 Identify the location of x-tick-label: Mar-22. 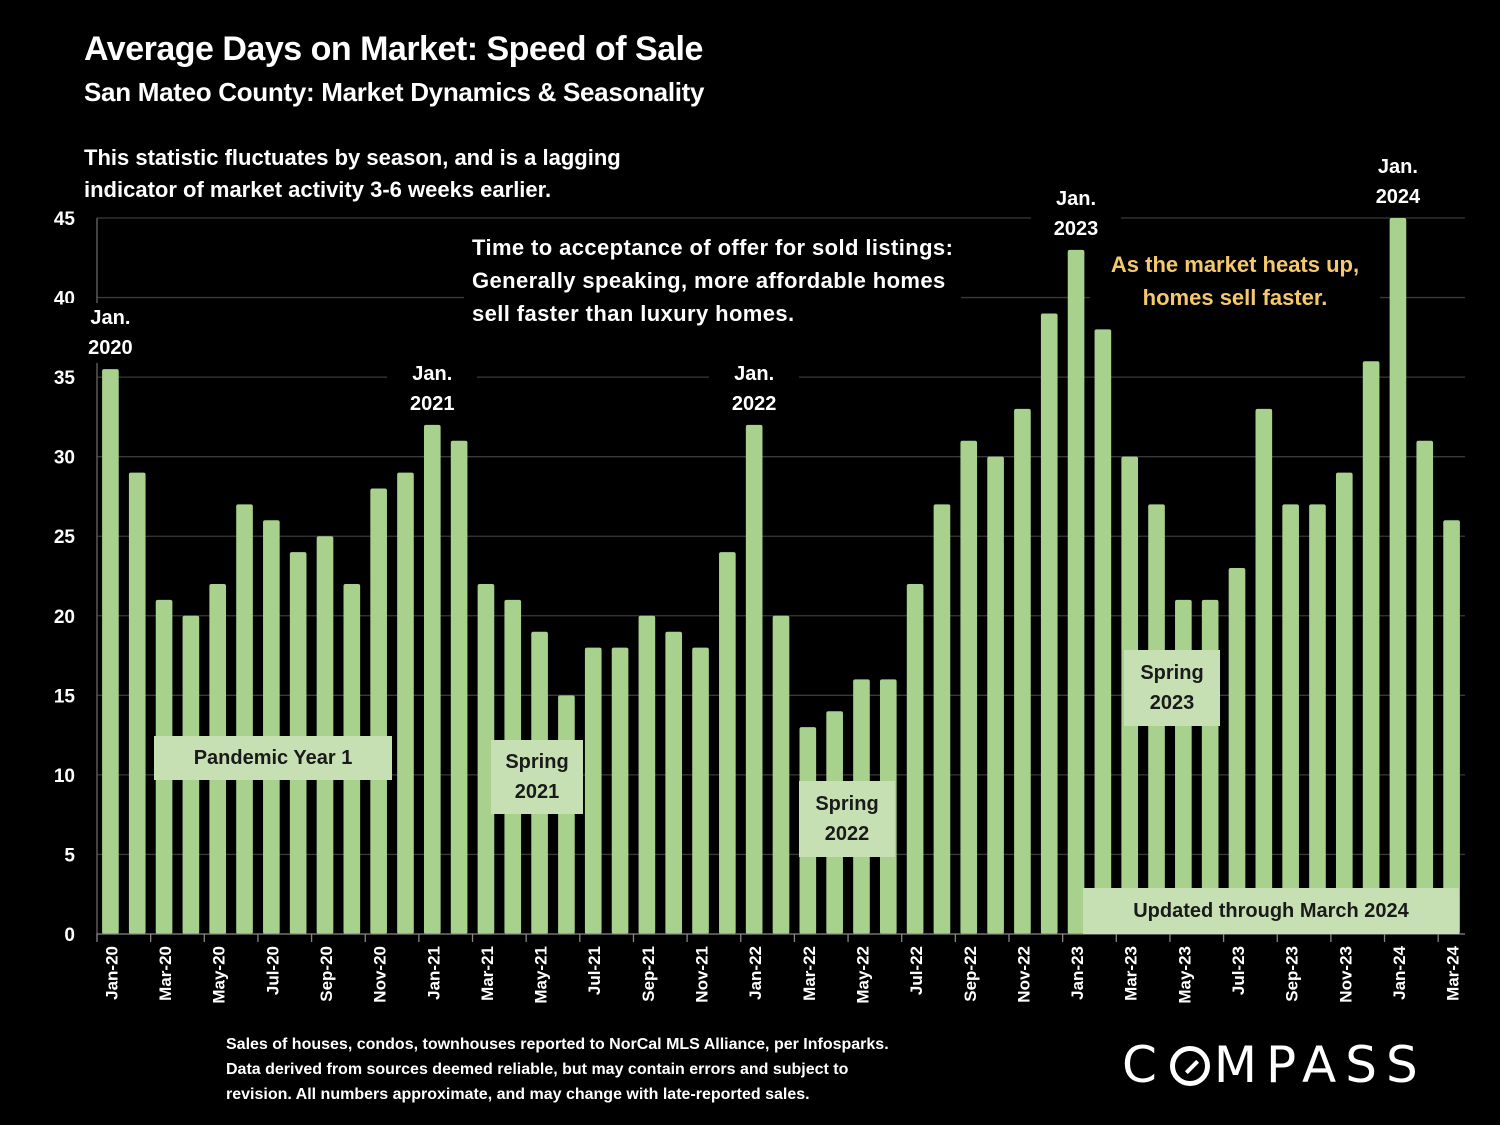
(809, 973).